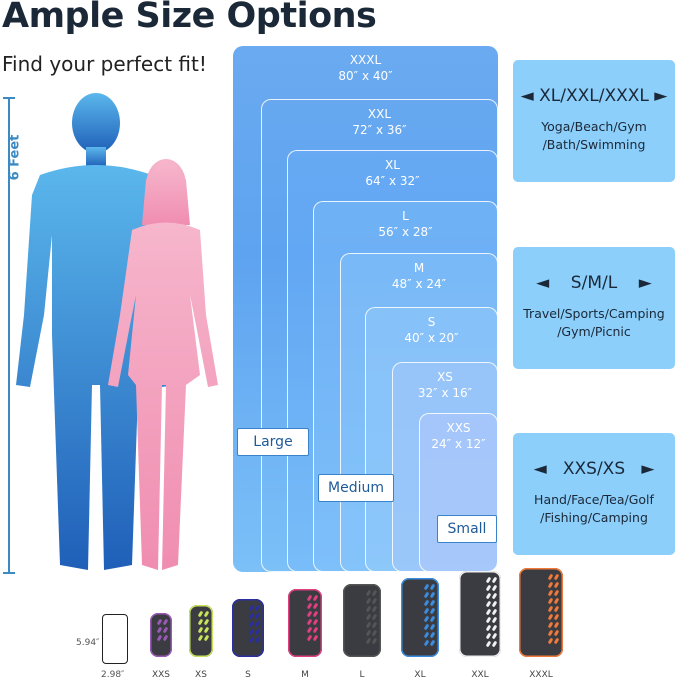  Describe the element at coordinates (420, 617) in the screenshot. I see `towel-pouch-xl` at that location.